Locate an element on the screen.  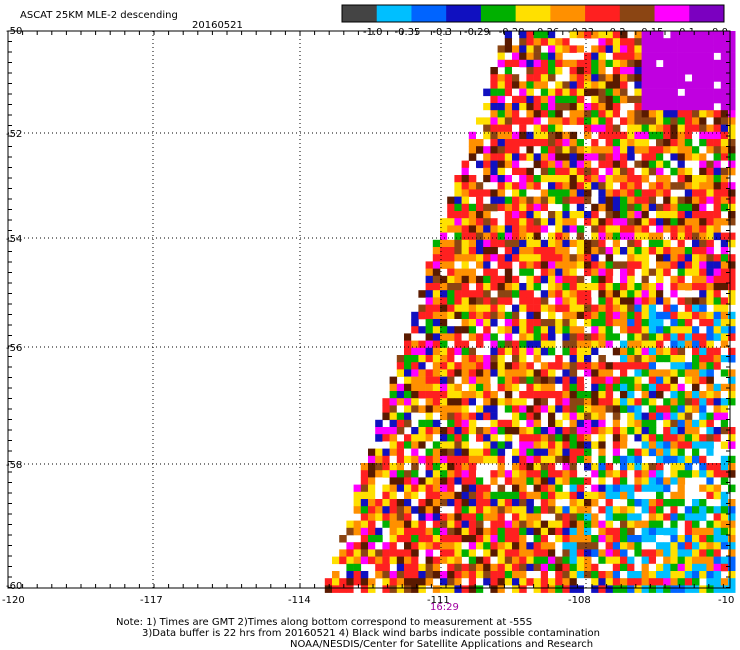
lon-label-120: -120 is located at coordinates (13, 600).